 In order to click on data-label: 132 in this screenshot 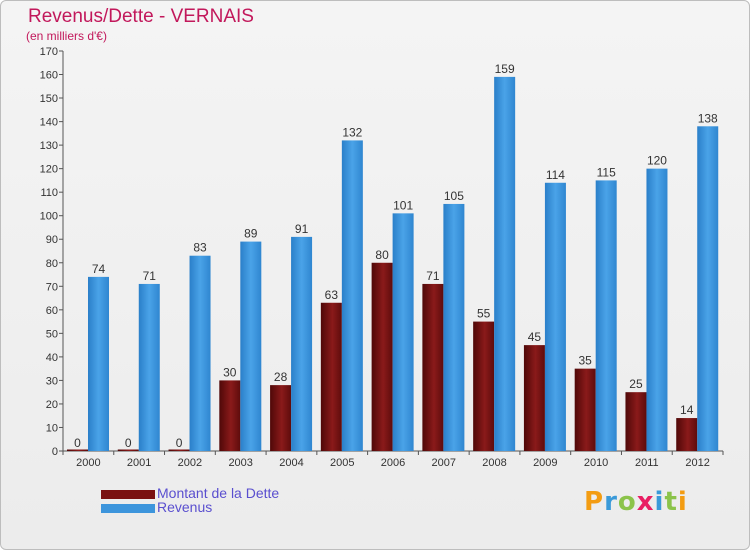, I will do `click(352, 132)`.